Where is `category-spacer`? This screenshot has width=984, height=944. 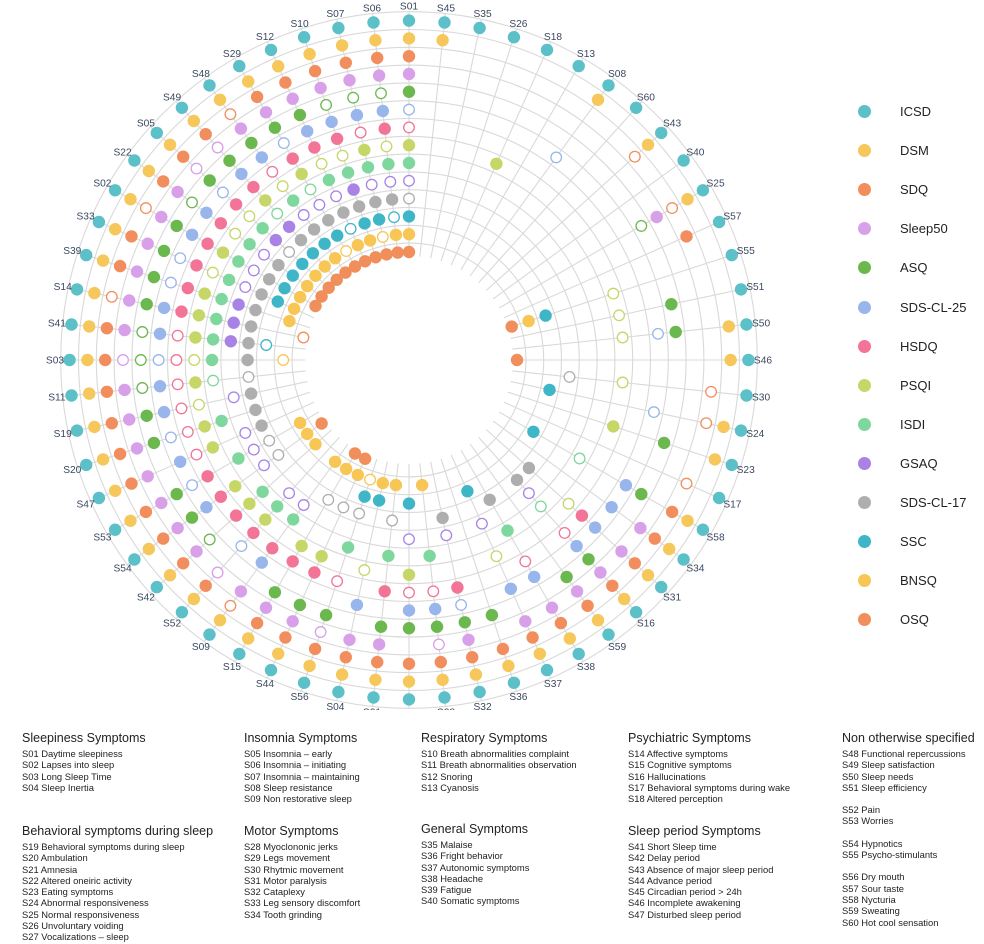 category-spacer is located at coordinates (908, 798).